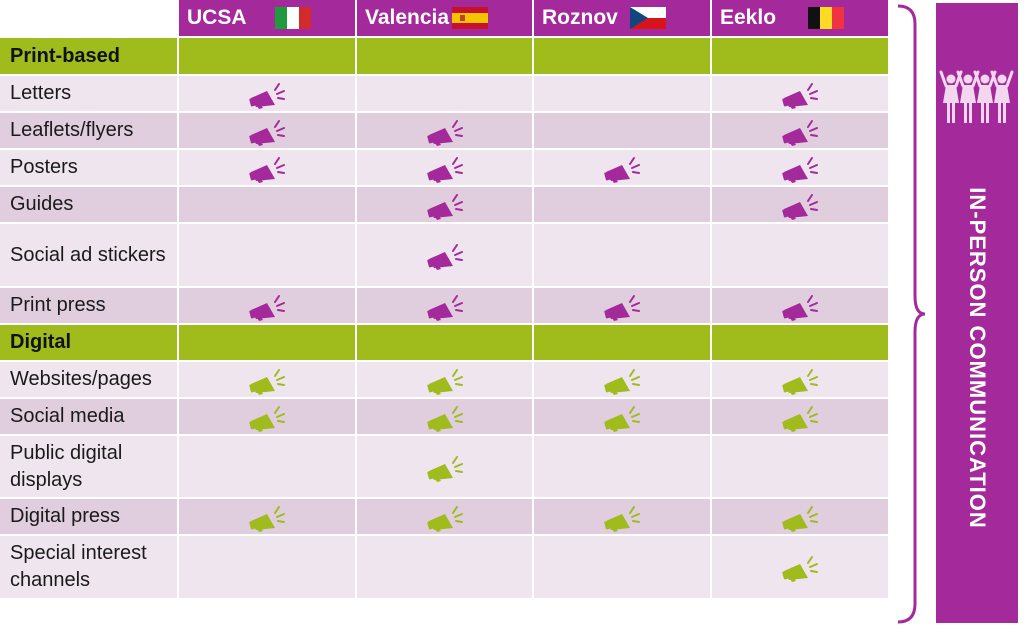  I want to click on column-header-2: Valencia, so click(445, 19).